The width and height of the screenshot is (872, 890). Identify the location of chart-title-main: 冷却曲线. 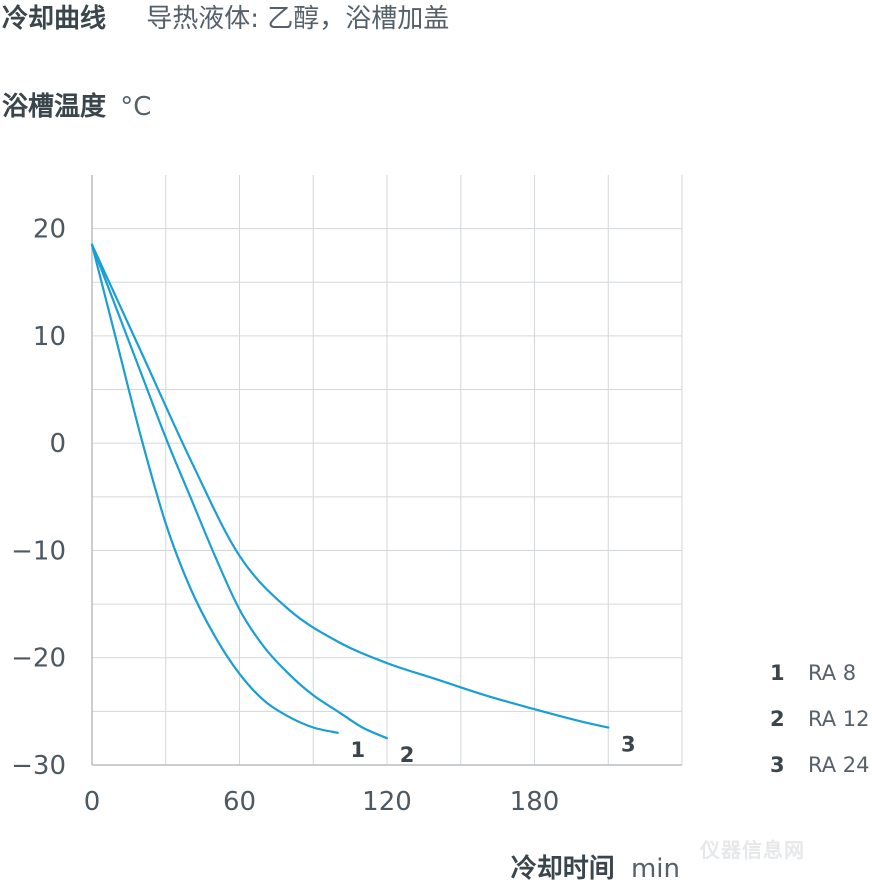
(54, 19).